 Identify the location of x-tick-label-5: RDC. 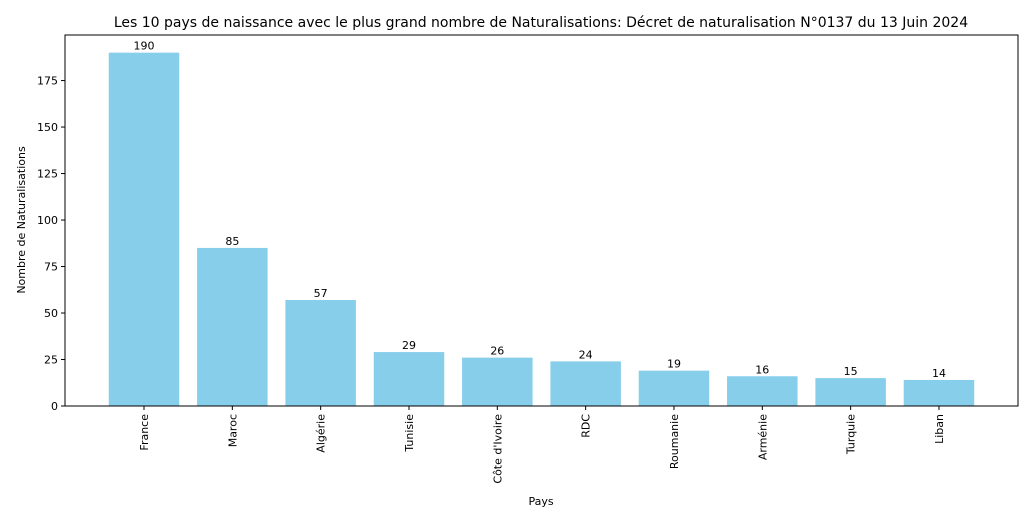
(586, 426).